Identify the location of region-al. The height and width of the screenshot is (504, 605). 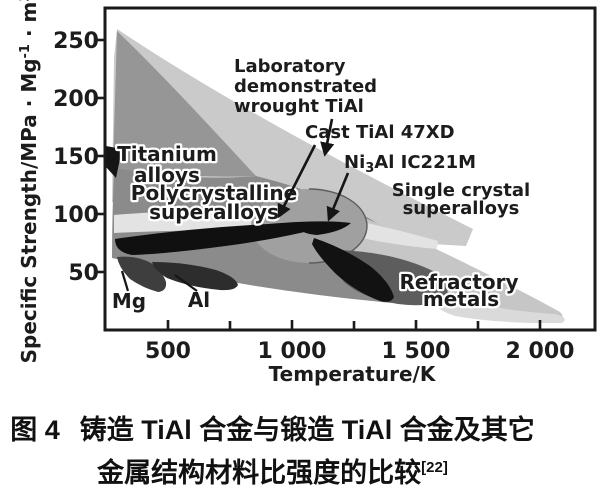
(195, 276).